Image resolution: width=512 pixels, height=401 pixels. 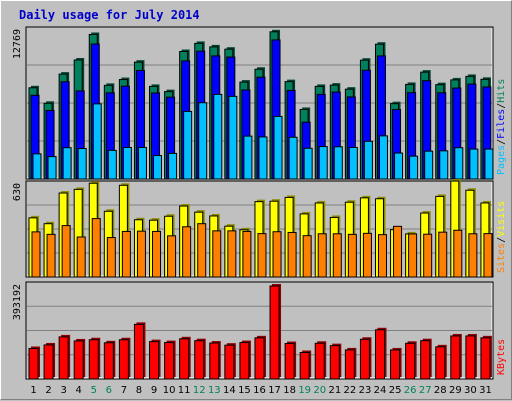 What do you see at coordinates (94, 390) in the screenshot?
I see `x-tick-label: 5` at bounding box center [94, 390].